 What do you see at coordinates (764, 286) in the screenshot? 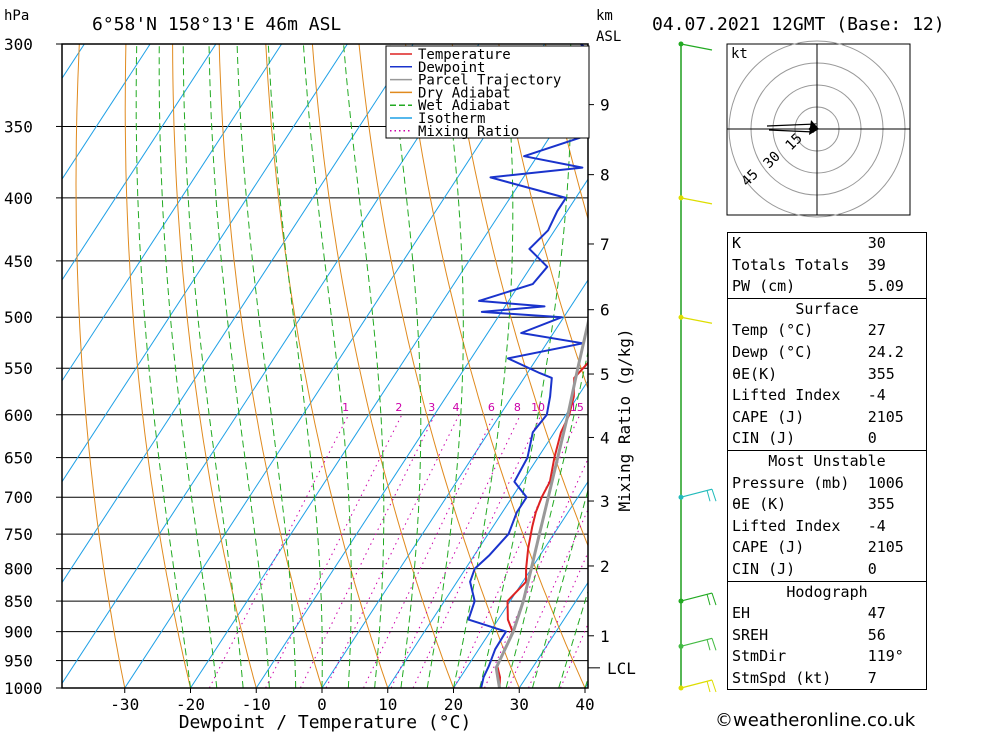
I see `general-key: PW (cm)` at bounding box center [764, 286].